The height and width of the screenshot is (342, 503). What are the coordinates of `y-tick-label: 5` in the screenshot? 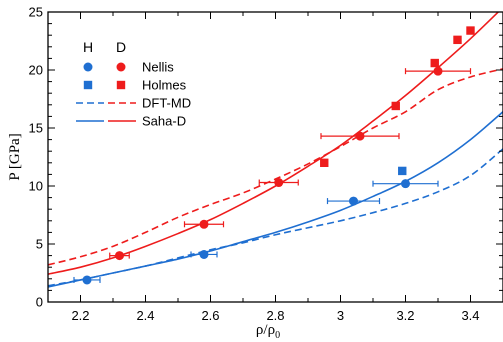 It's located at (39, 244).